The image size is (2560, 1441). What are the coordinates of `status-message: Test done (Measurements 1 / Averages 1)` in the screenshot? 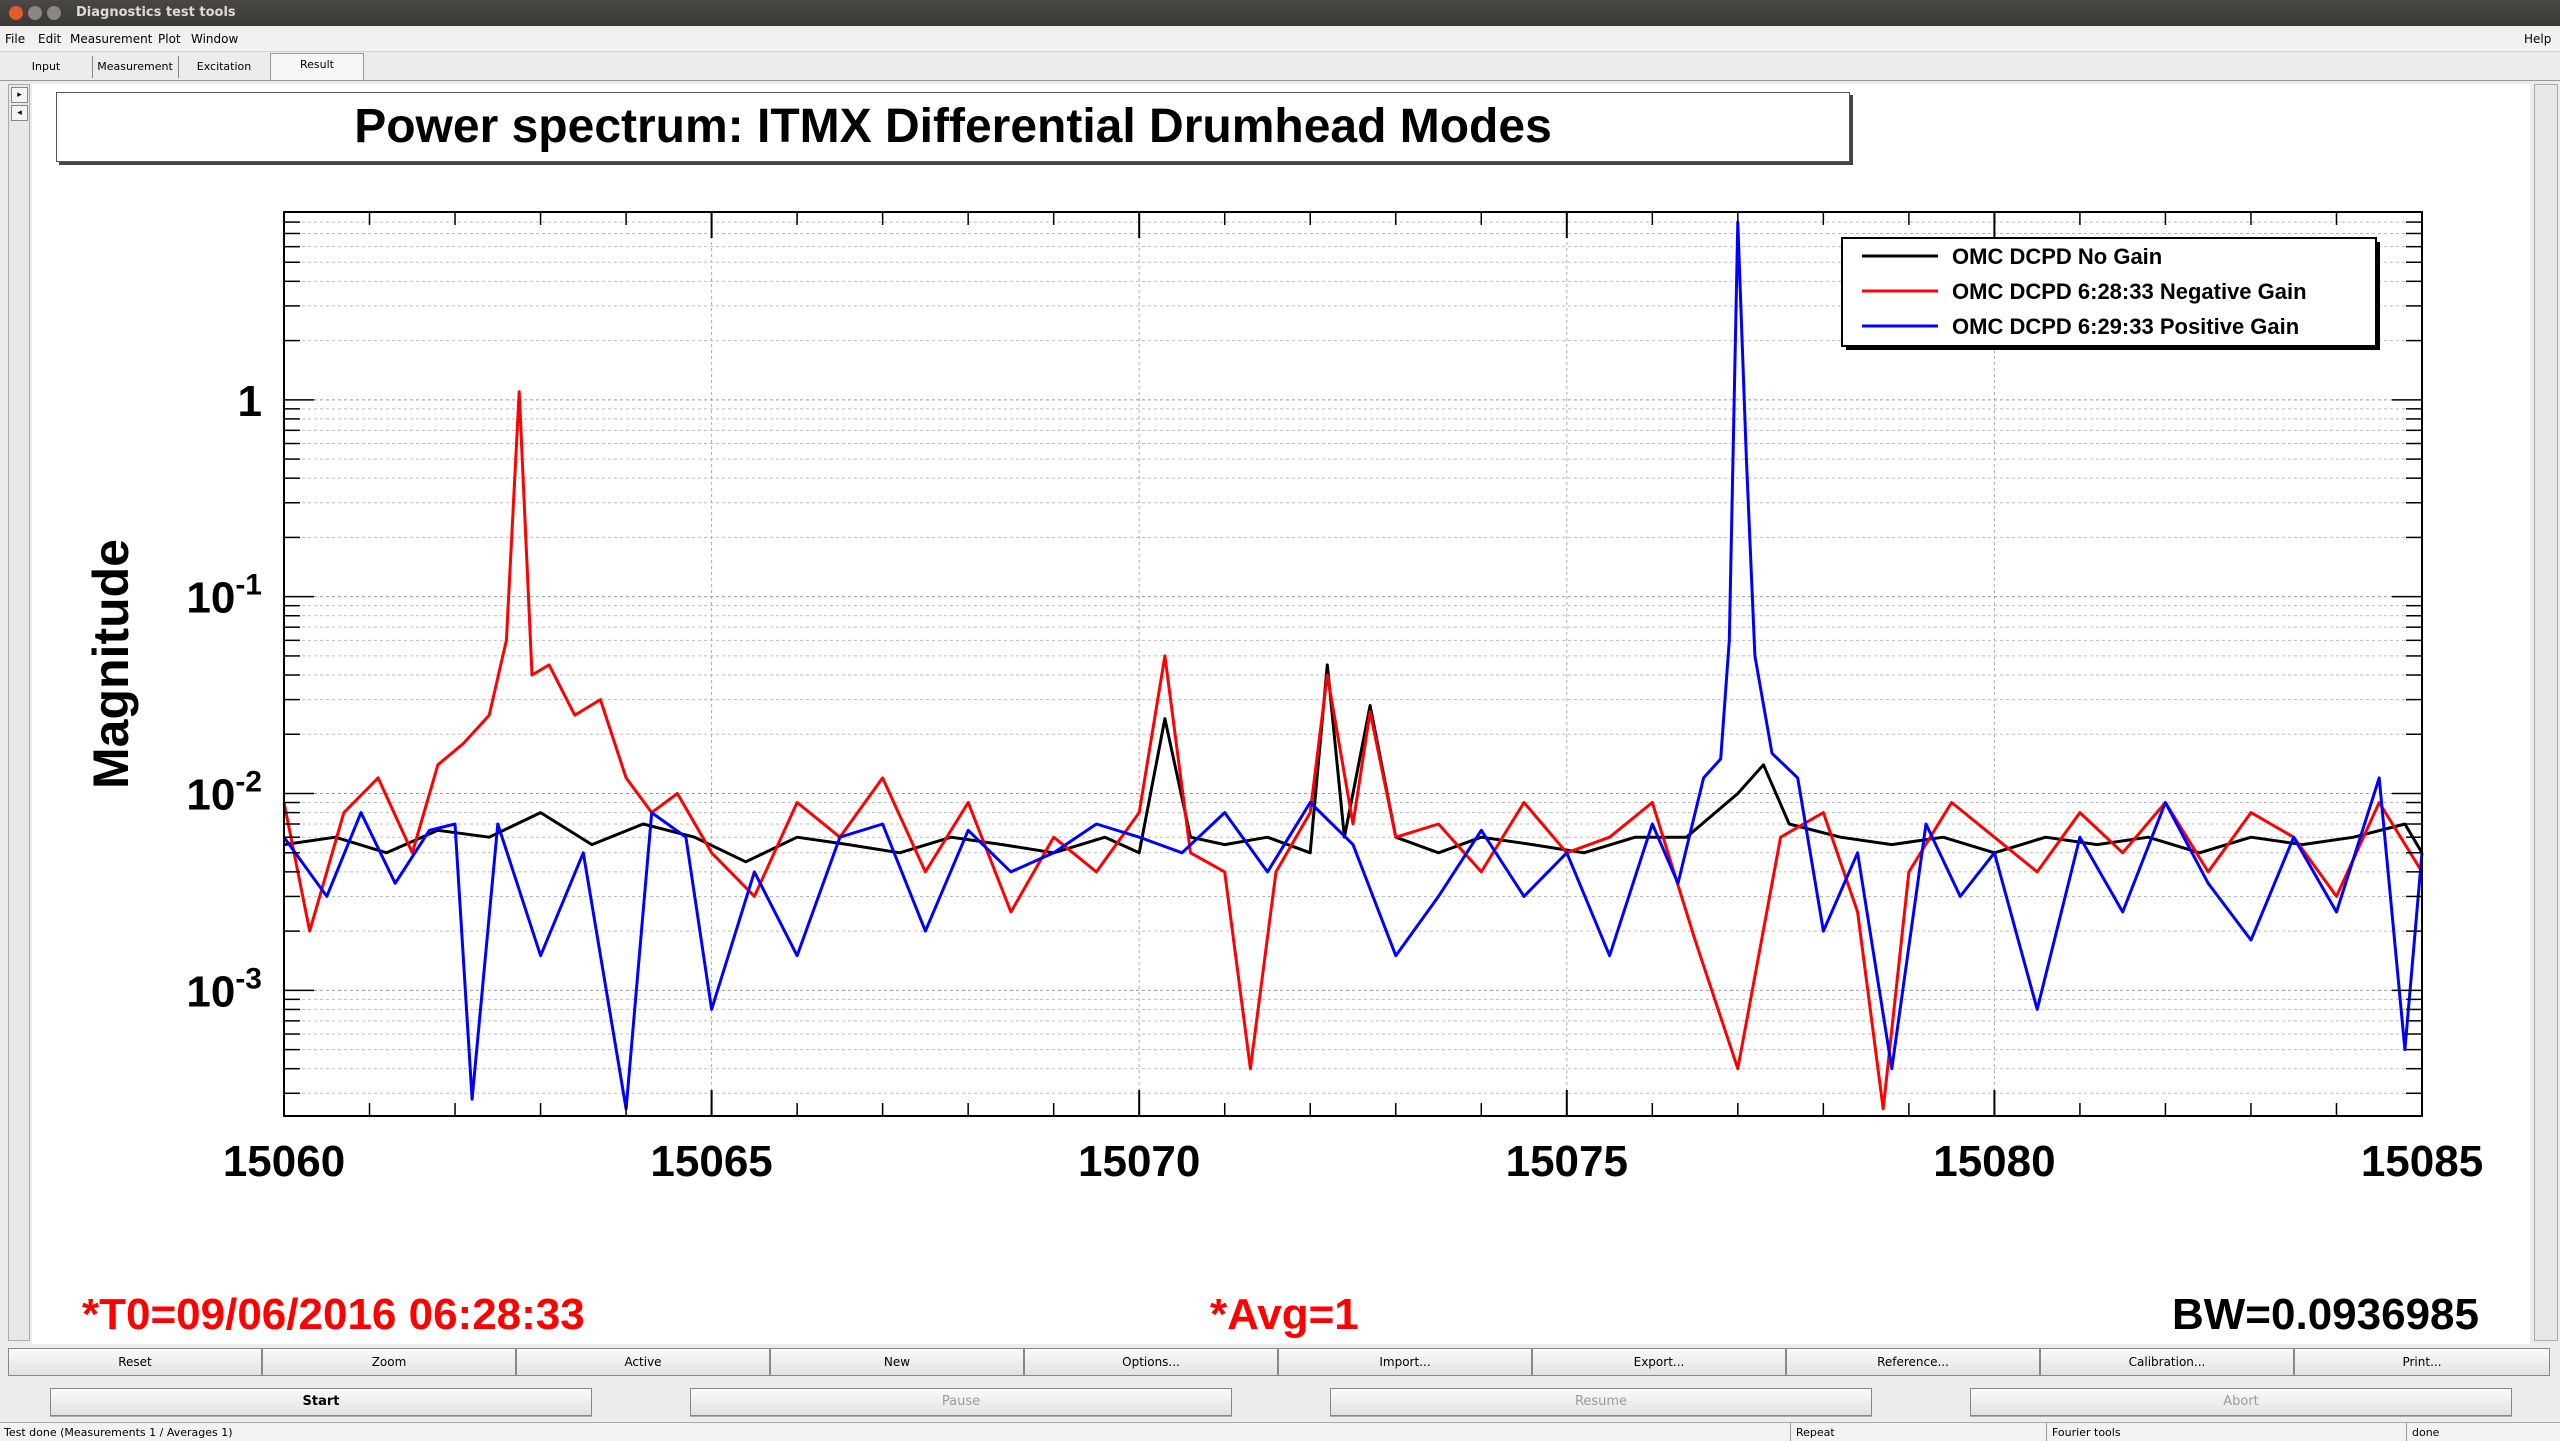 It's located at (118, 1432).